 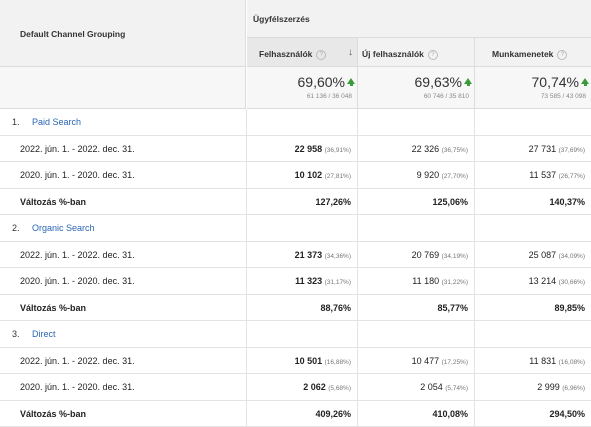 I want to click on new-users-value: 22 326 (36,75%), so click(x=416, y=148).